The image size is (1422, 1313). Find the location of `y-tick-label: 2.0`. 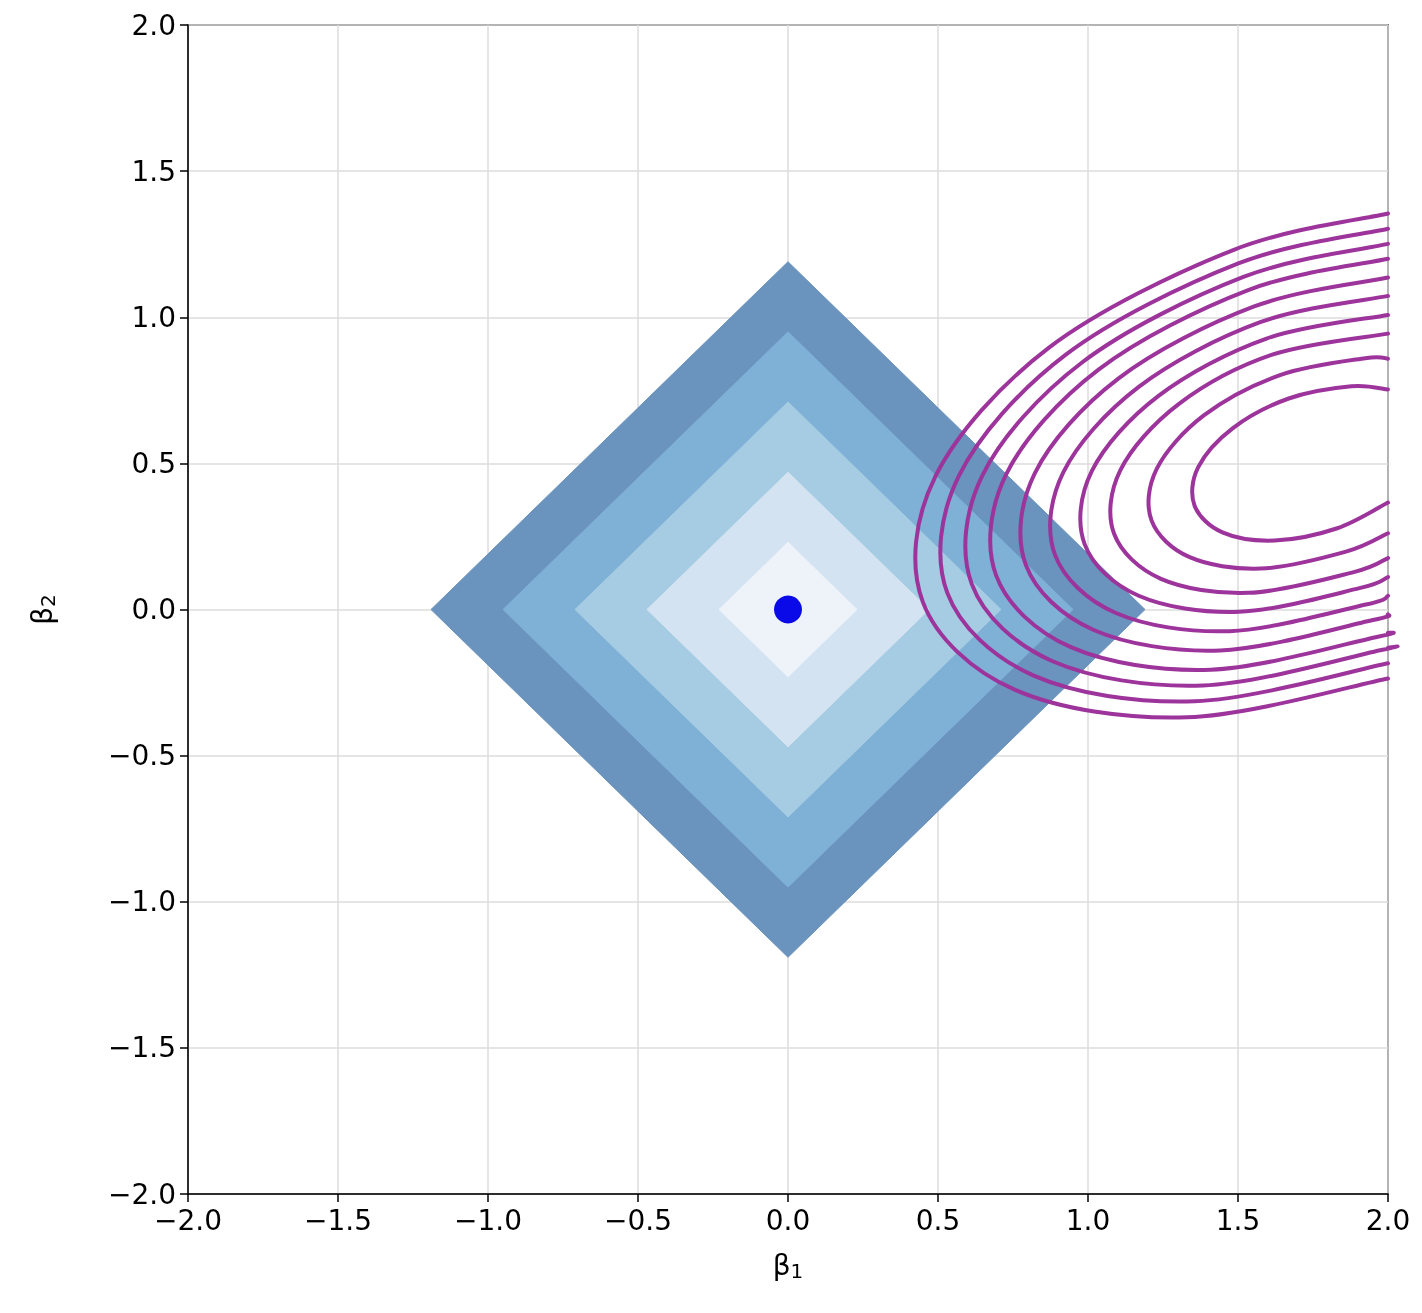

y-tick-label: 2.0 is located at coordinates (153, 25).